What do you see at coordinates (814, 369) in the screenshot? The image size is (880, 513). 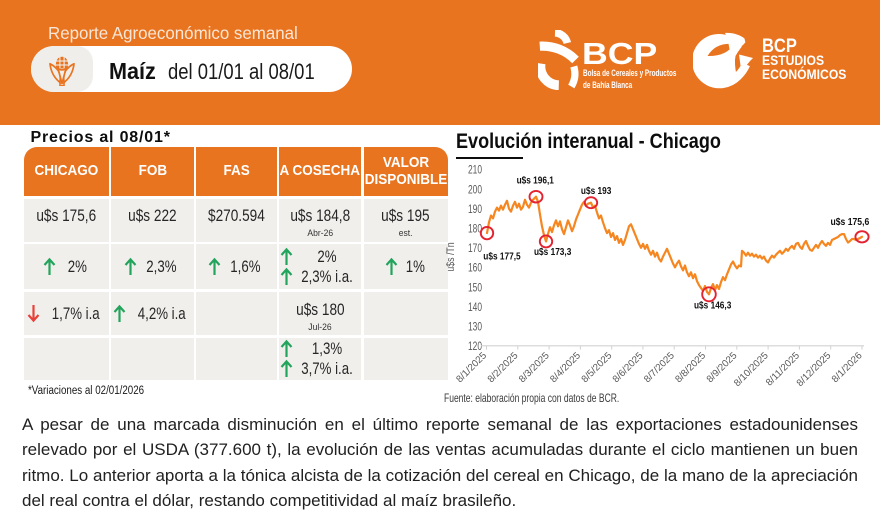 I see `svg-text: 8/12/2025` at bounding box center [814, 369].